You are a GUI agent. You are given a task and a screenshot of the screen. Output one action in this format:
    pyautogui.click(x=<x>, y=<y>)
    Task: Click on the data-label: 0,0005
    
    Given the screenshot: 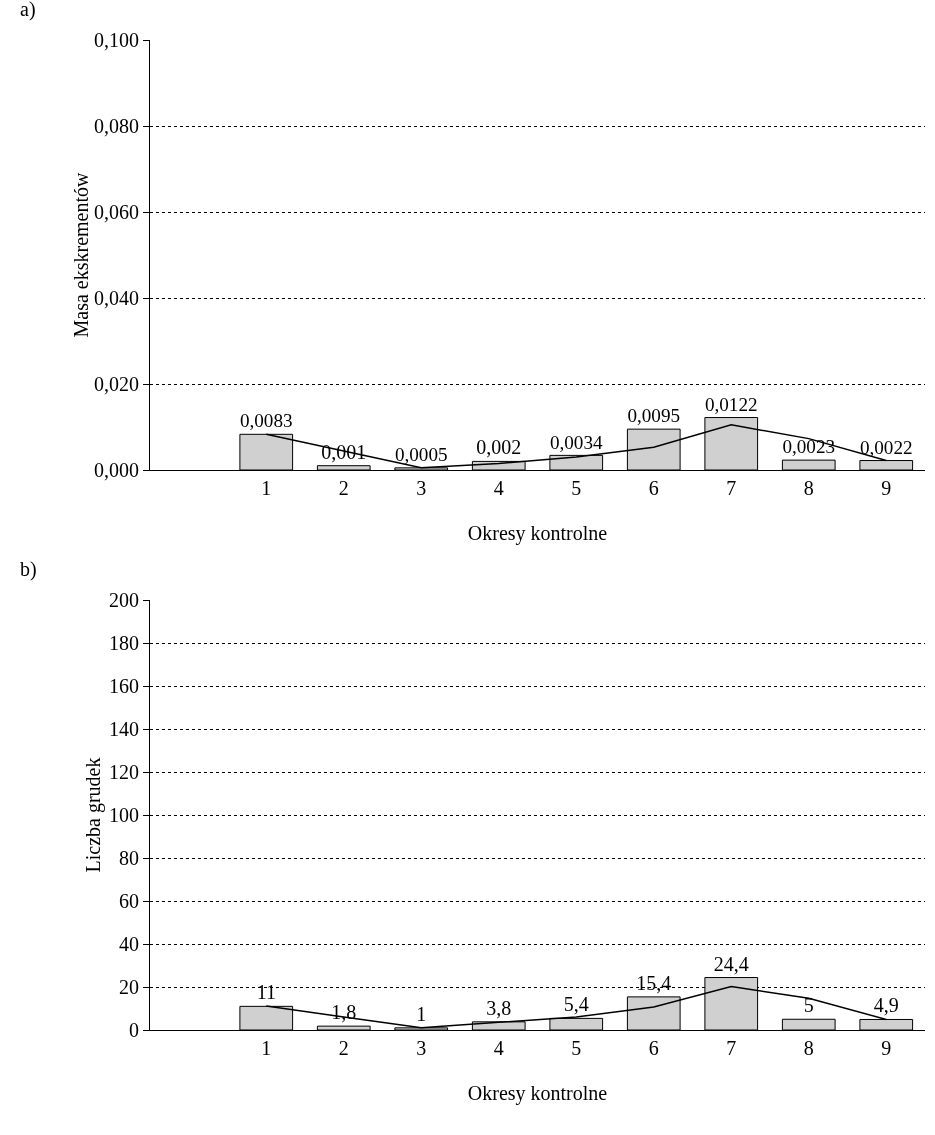 What is the action you would take?
    pyautogui.click(x=421, y=455)
    